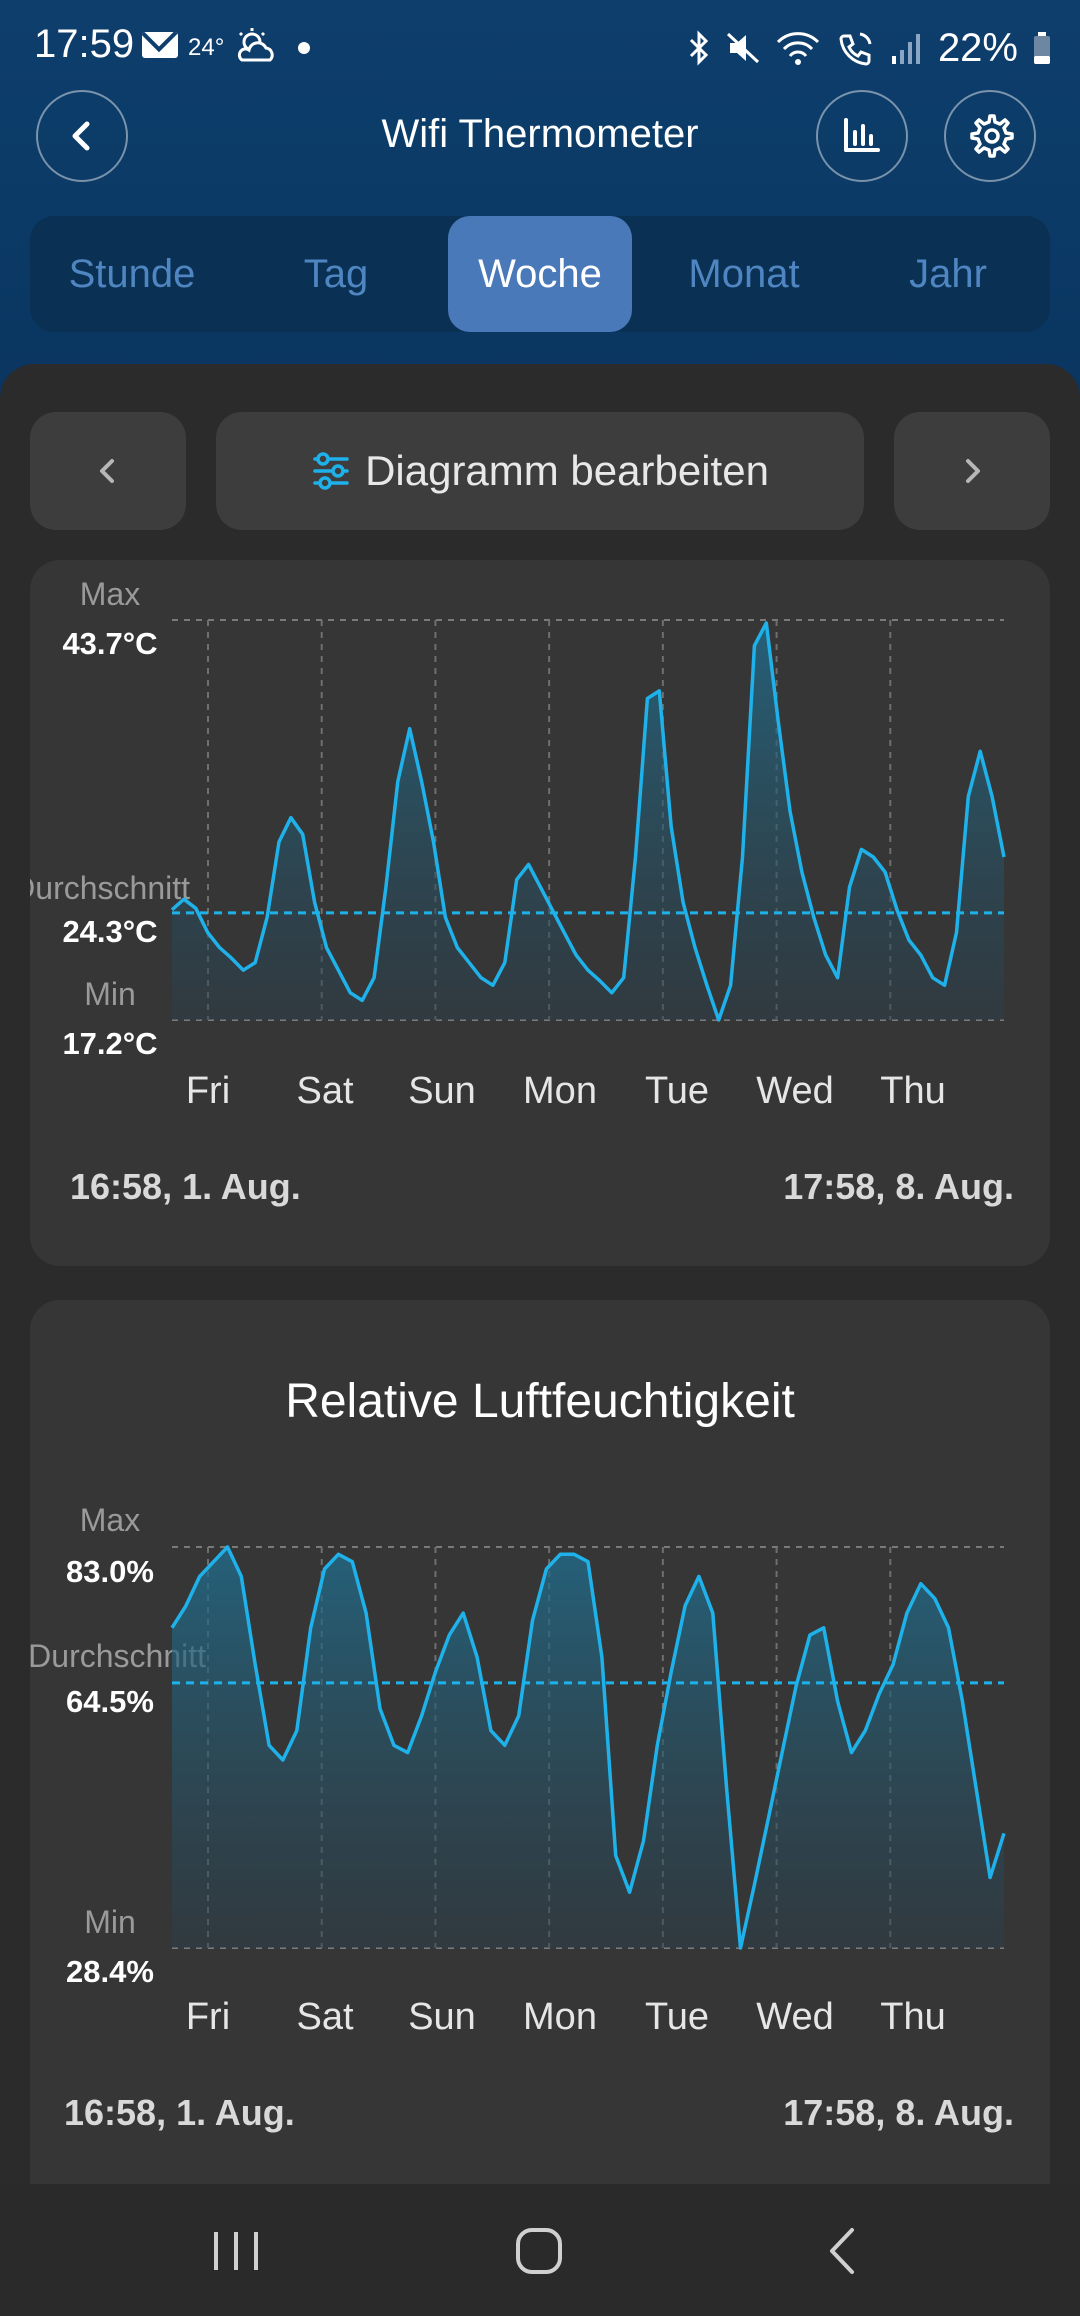 This screenshot has height=2316, width=1080. What do you see at coordinates (132, 273) in the screenshot?
I see `tab-stunde: Stunde` at bounding box center [132, 273].